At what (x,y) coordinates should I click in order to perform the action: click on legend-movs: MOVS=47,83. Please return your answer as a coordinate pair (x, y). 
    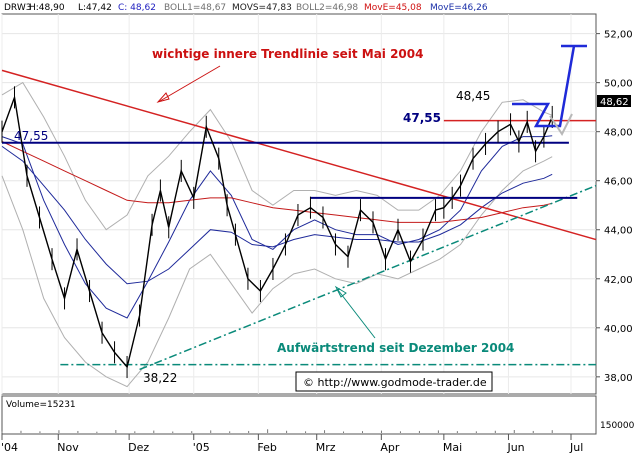
    Looking at the image, I should click on (262, 8).